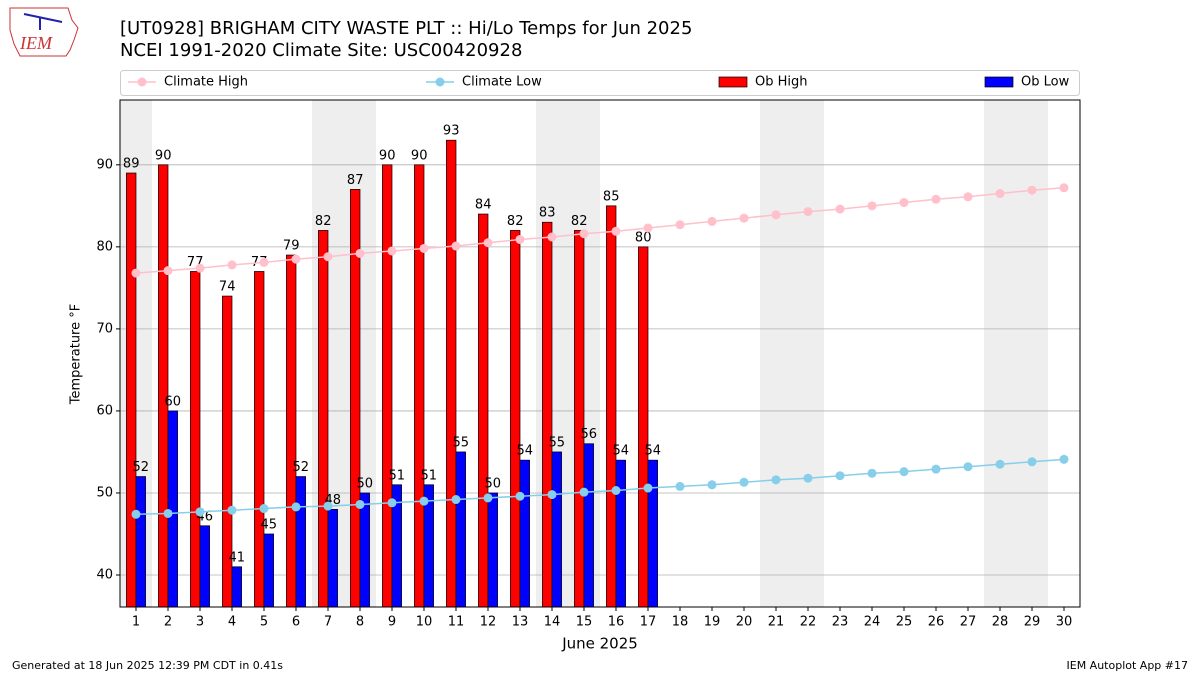 The image size is (1200, 675). I want to click on value-label: 87, so click(355, 180).